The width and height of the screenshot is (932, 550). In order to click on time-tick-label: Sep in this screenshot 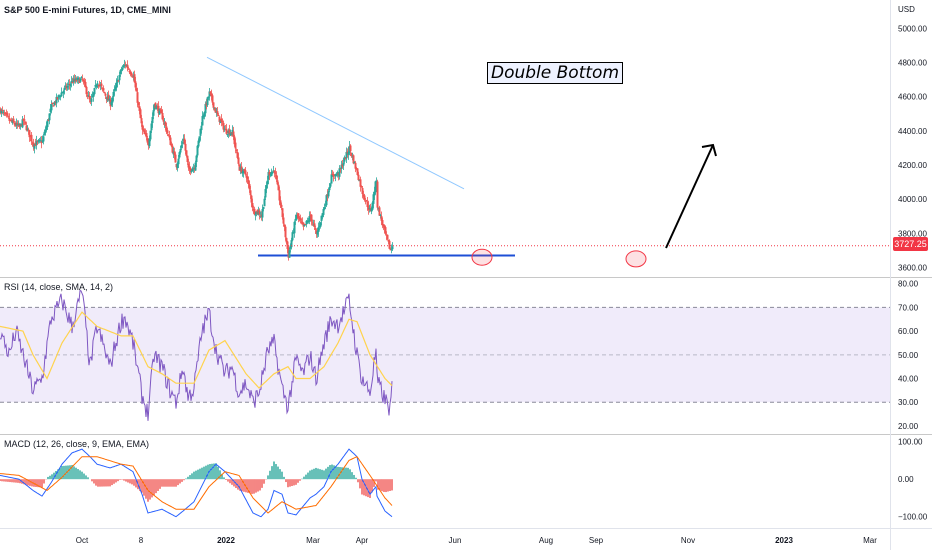, I will do `click(596, 540)`.